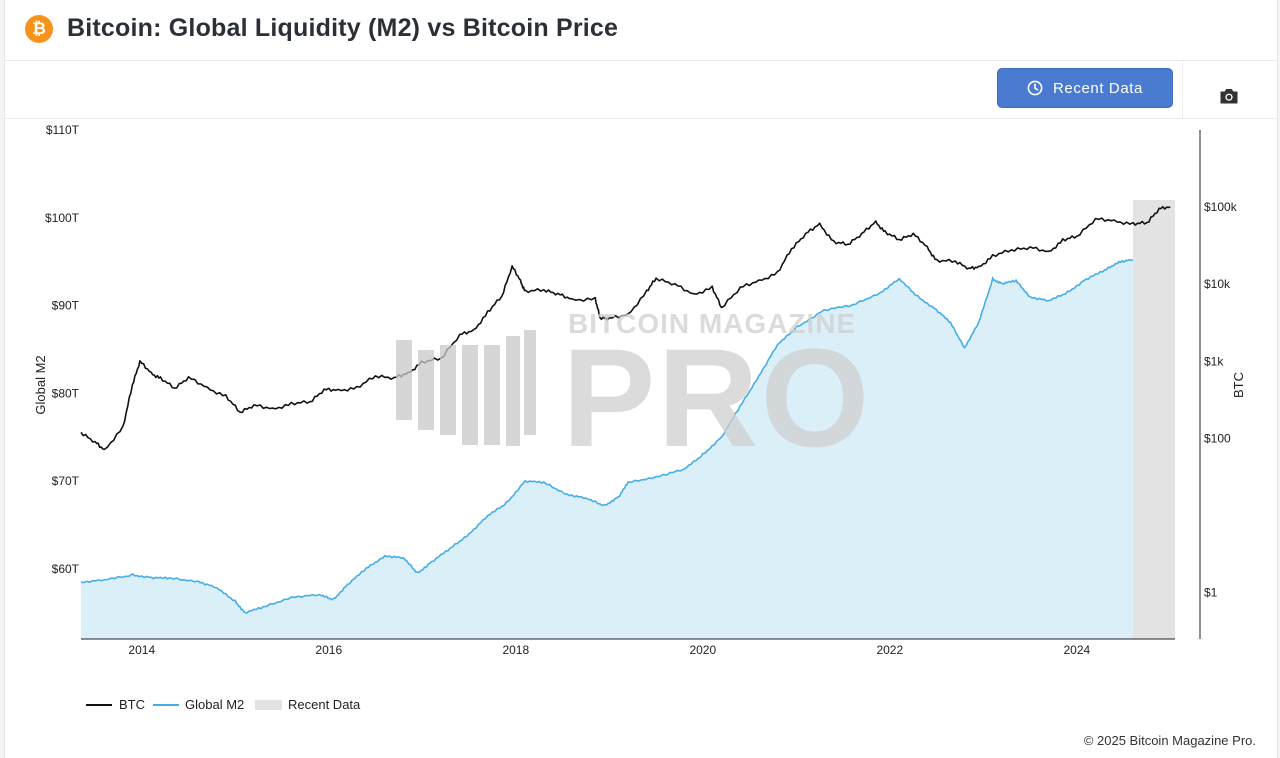  I want to click on toolbar-divider, so click(1182, 89).